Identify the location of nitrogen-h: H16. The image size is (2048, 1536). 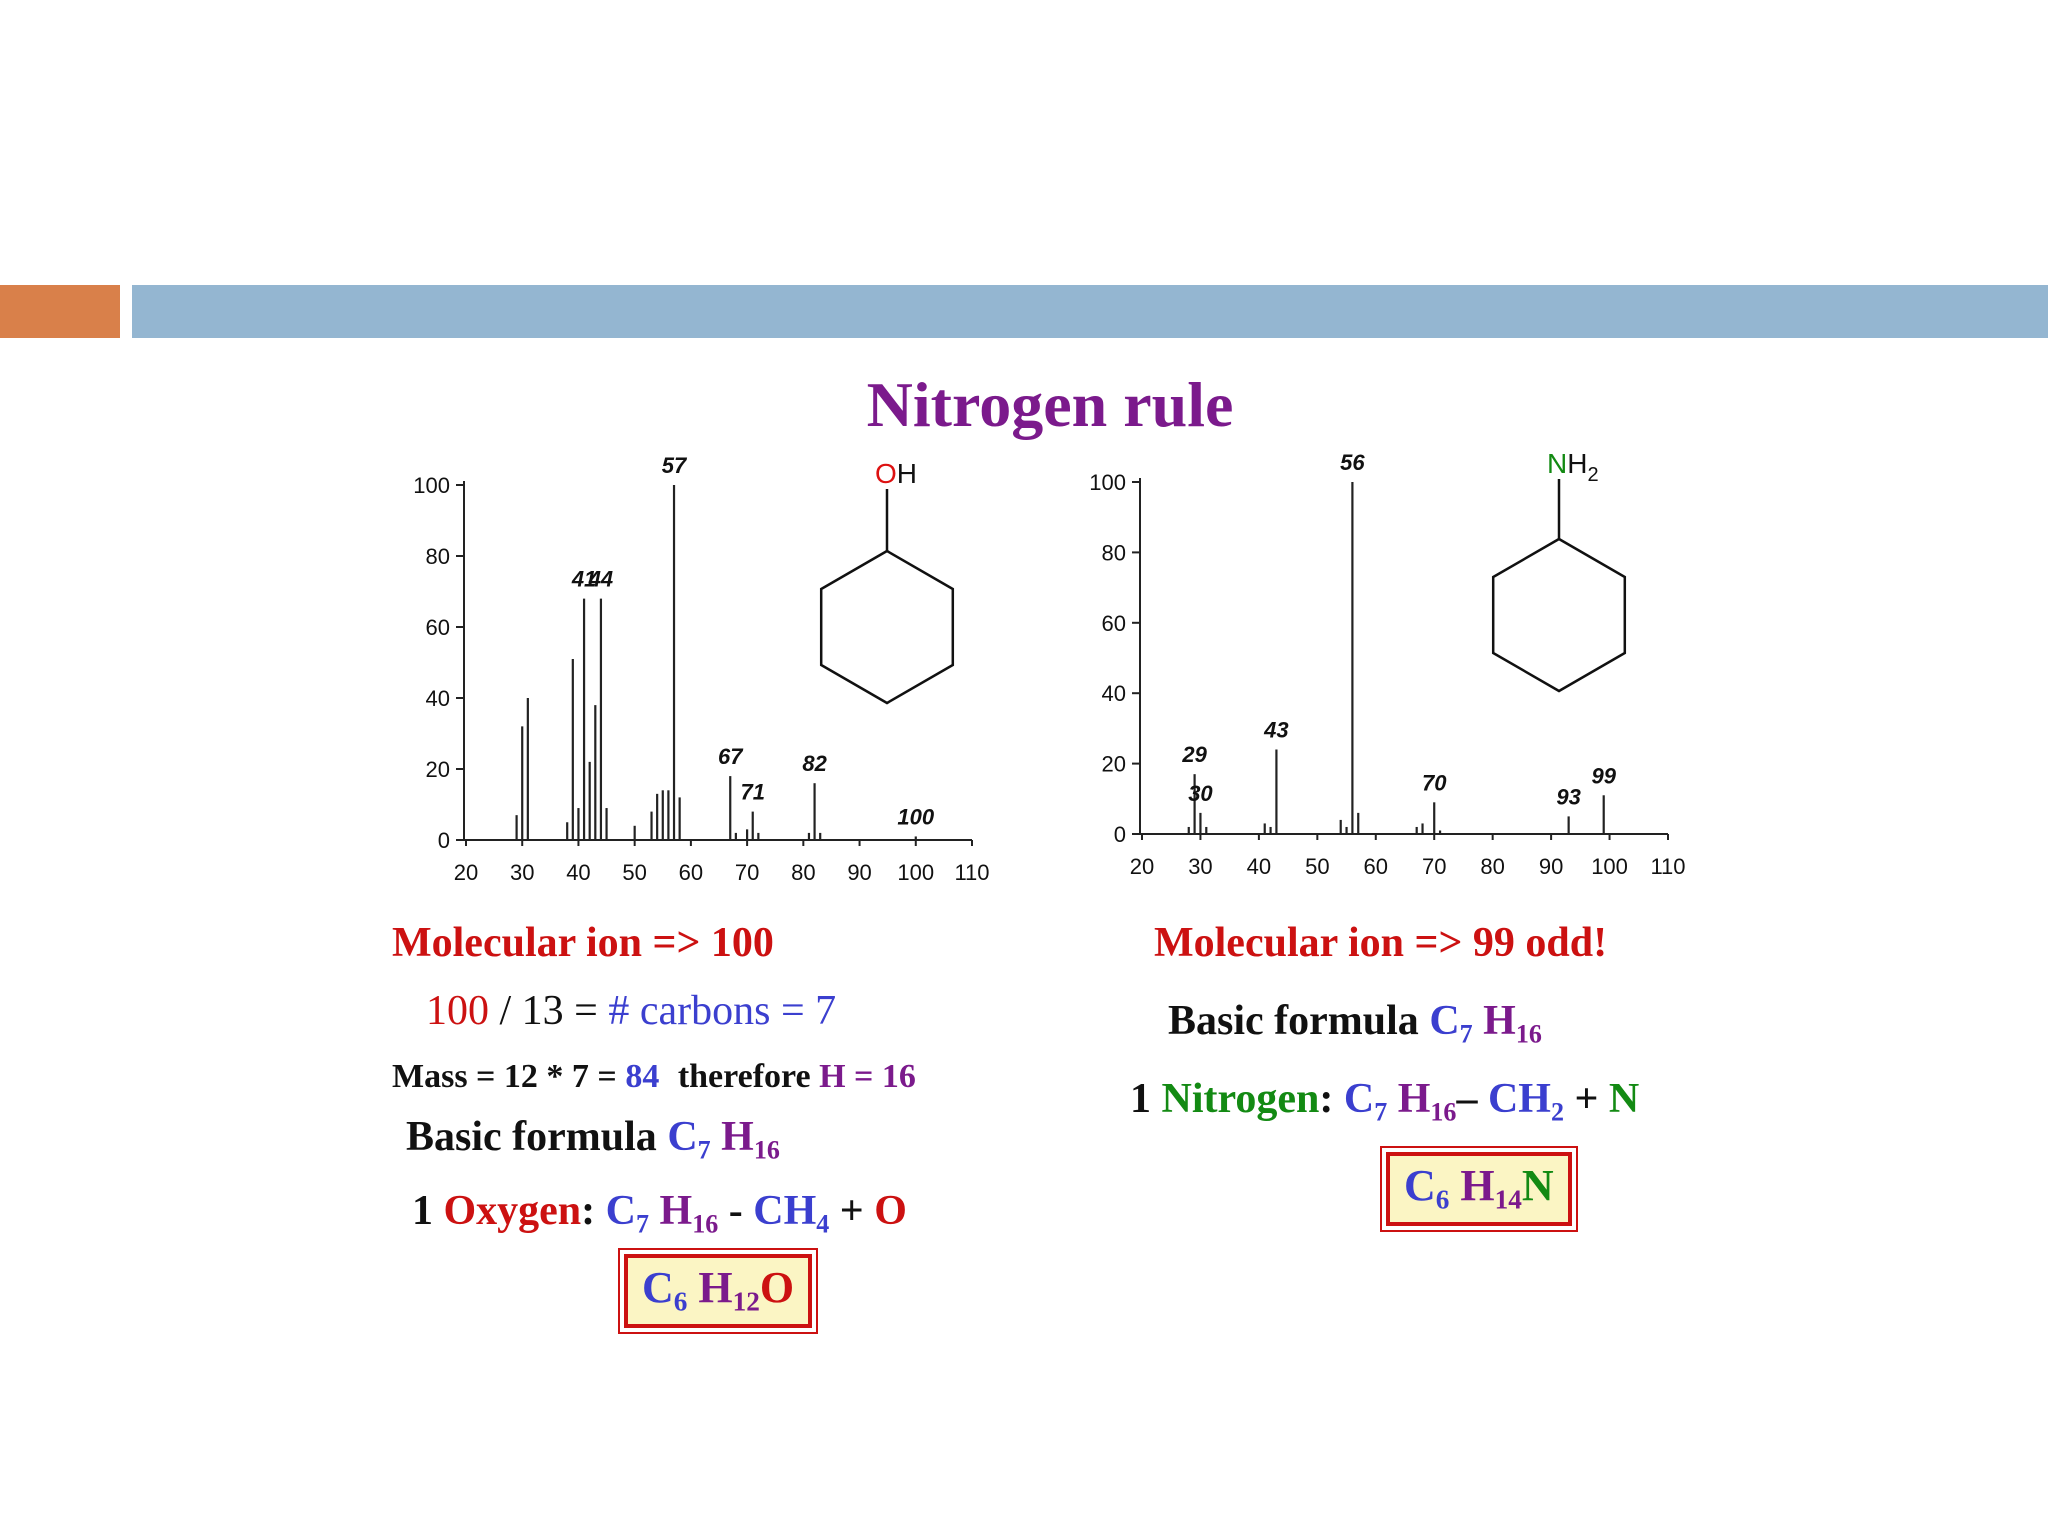
(1427, 1101).